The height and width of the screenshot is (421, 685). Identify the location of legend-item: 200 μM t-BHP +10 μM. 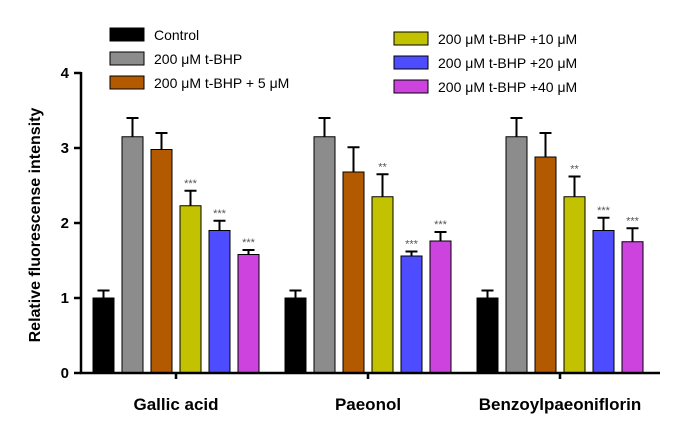
(485, 39).